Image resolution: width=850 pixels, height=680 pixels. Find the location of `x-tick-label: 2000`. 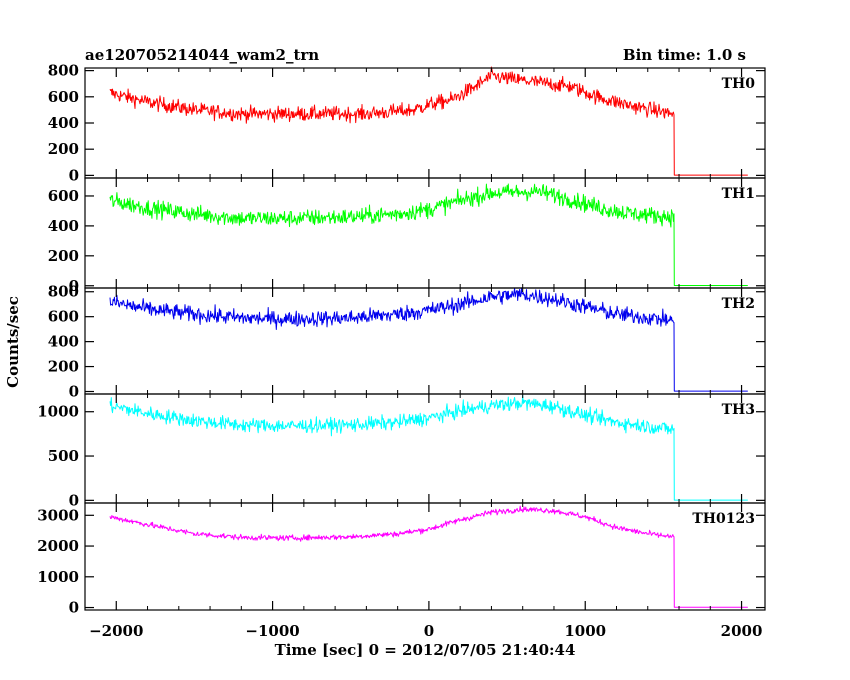

x-tick-label: 2000 is located at coordinates (742, 631).